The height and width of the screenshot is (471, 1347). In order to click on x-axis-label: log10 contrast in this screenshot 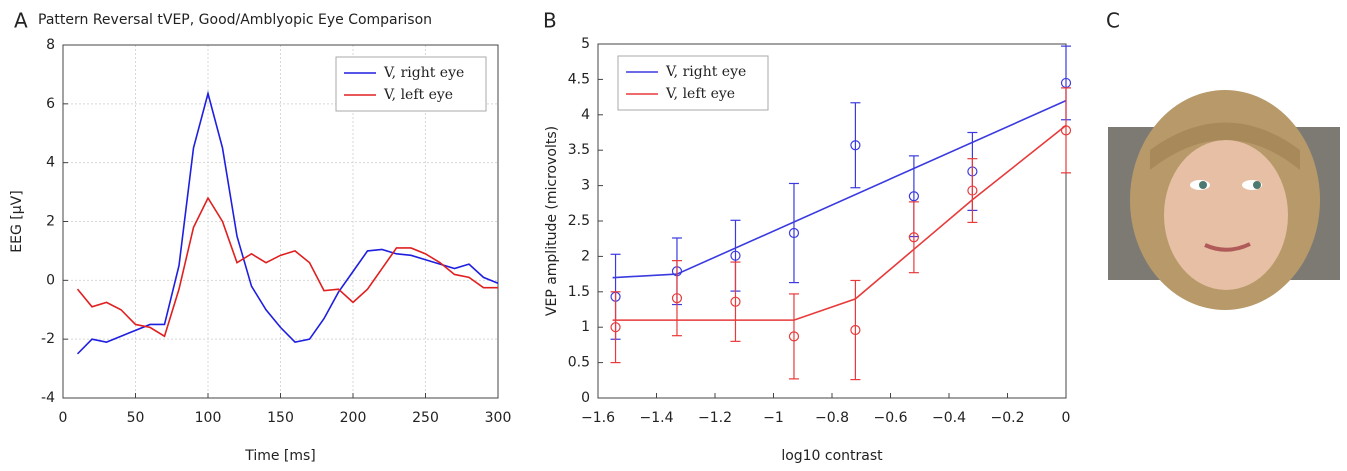, I will do `click(832, 456)`.